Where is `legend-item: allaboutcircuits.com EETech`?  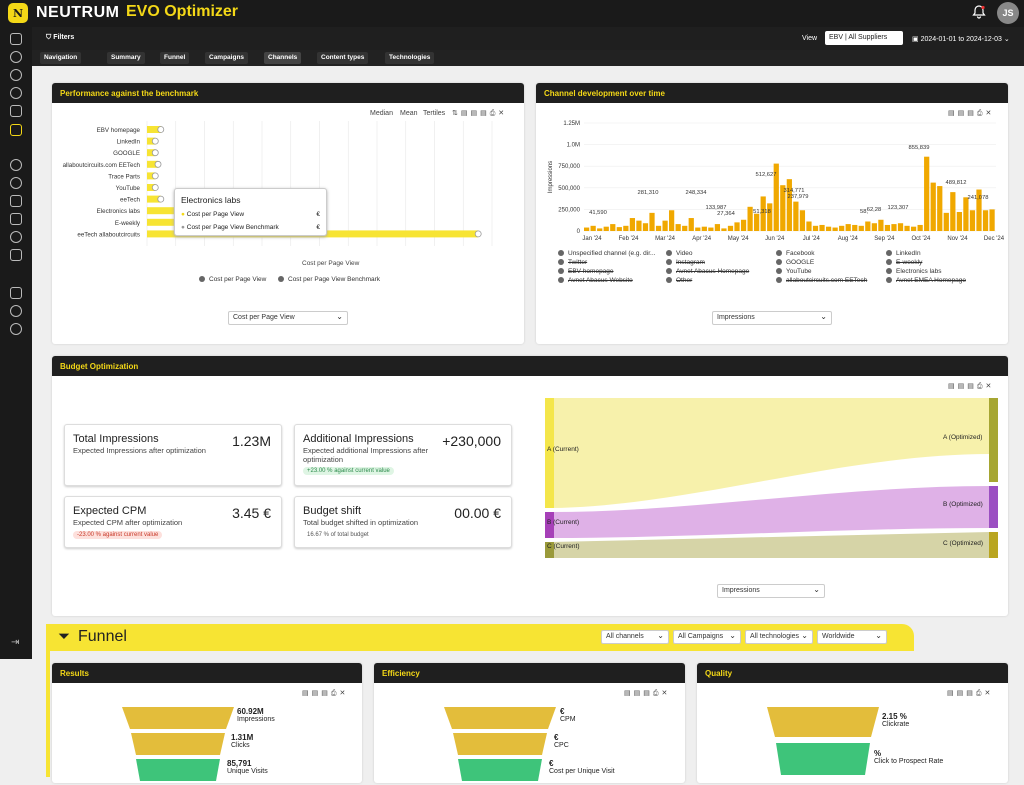 legend-item: allaboutcircuits.com EETech is located at coordinates (821, 280).